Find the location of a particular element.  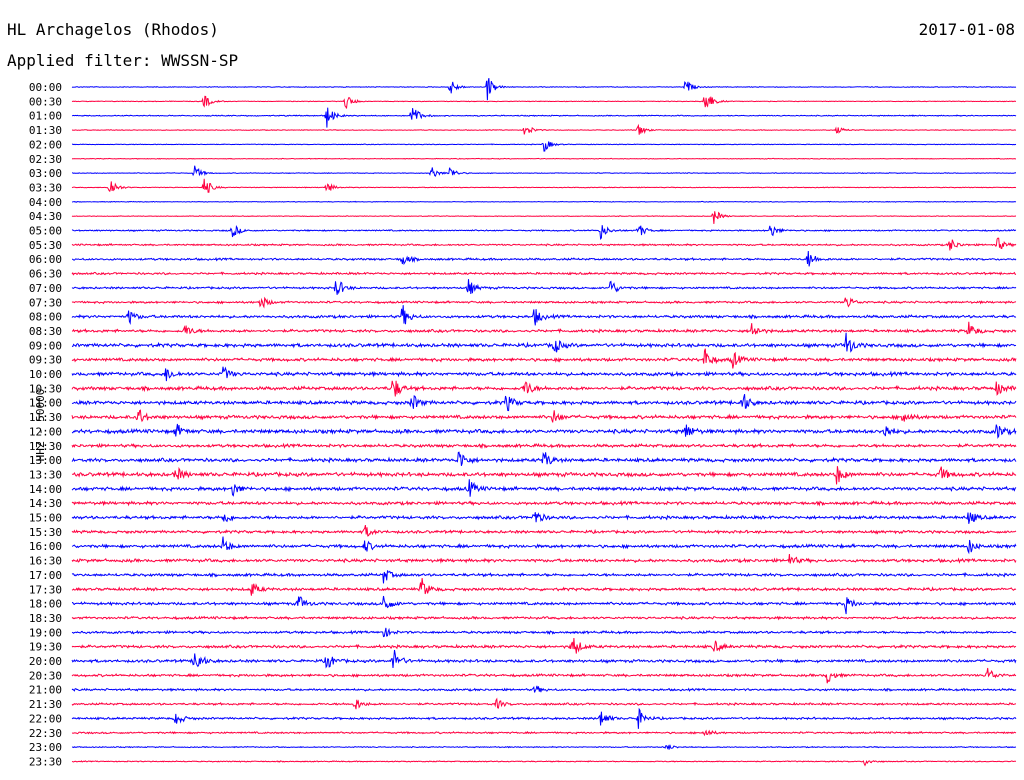

row-time-label: 14:30 is located at coordinates (45, 503).